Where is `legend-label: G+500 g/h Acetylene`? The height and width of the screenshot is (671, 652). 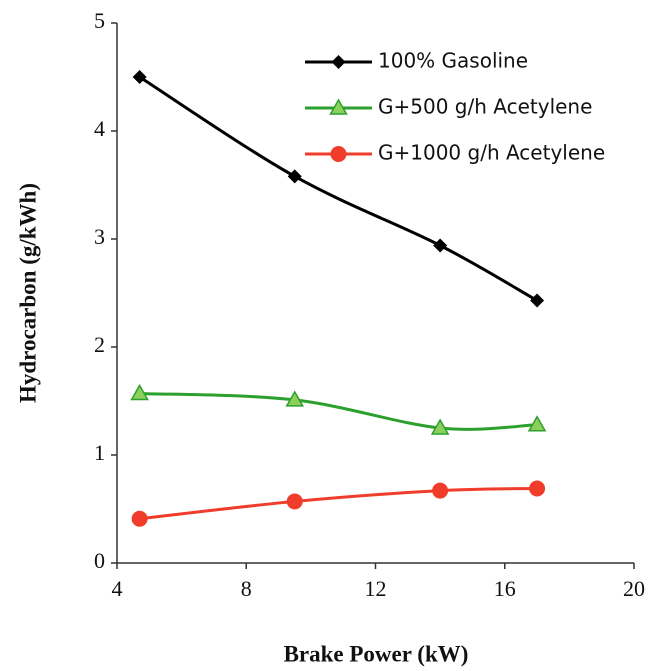 legend-label: G+500 g/h Acetylene is located at coordinates (485, 107).